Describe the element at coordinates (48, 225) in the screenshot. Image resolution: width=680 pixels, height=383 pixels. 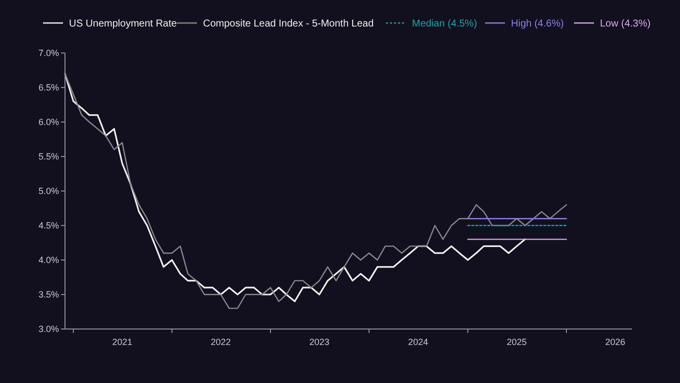
I see `y-tick-label: 4.5%` at that location.